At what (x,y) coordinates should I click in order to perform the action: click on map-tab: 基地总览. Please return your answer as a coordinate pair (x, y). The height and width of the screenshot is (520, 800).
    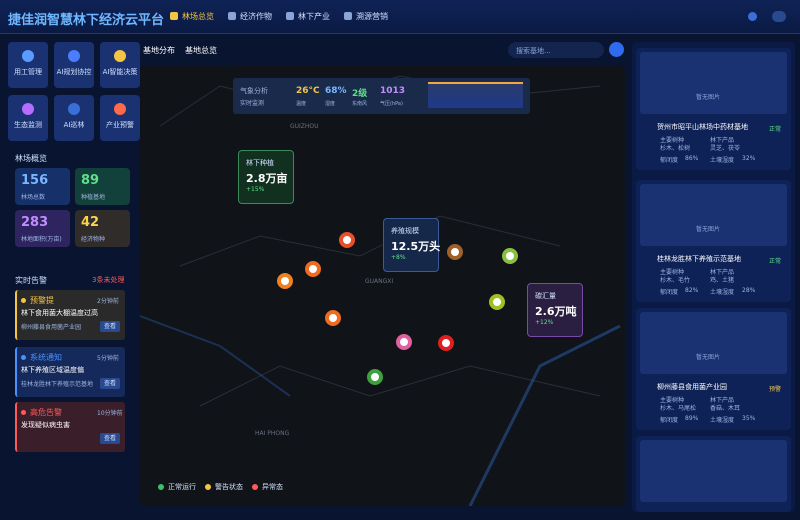
    Looking at the image, I should click on (201, 50).